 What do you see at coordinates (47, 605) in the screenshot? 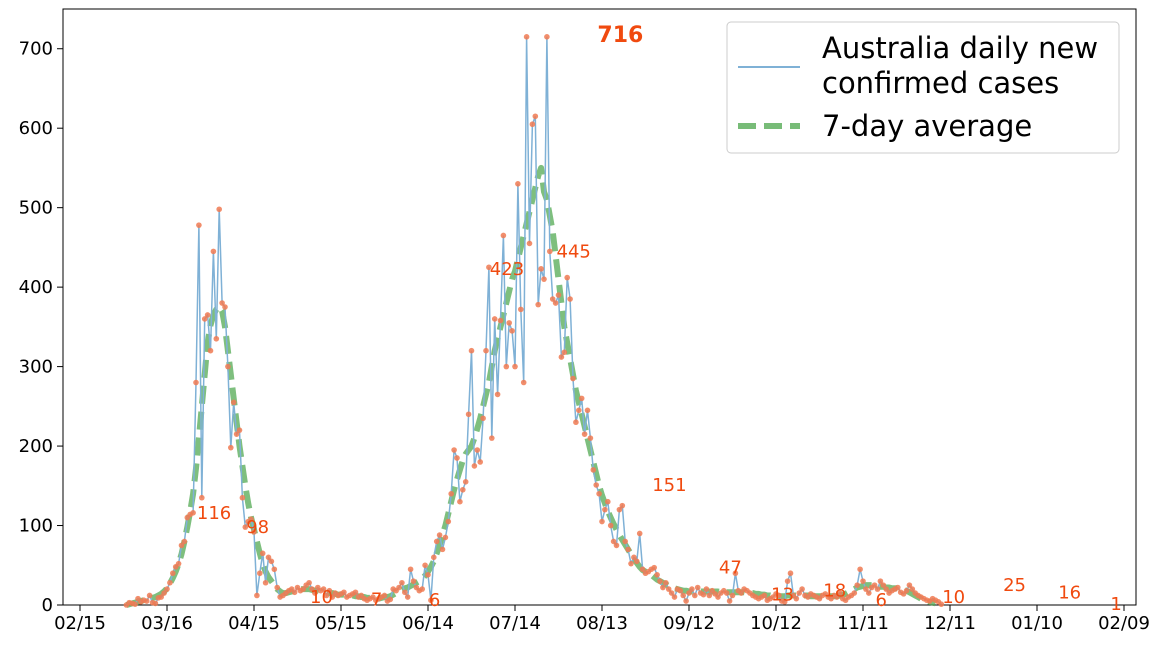
I see `y-tick-label: 0` at bounding box center [47, 605].